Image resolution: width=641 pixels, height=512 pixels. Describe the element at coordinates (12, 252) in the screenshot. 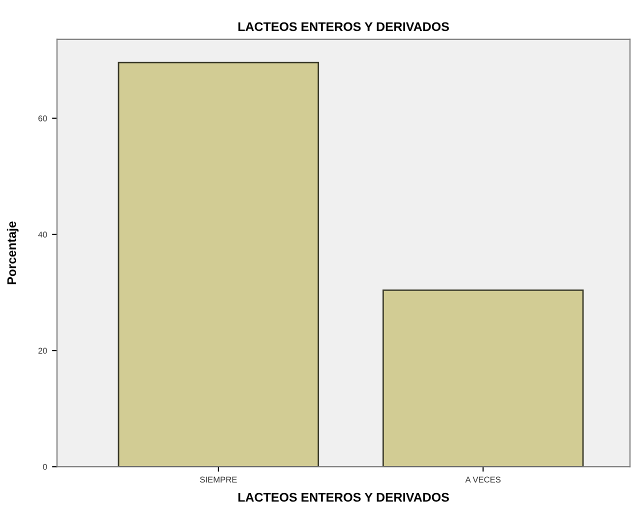

I see `y-axis-title: Porcentaje` at that location.